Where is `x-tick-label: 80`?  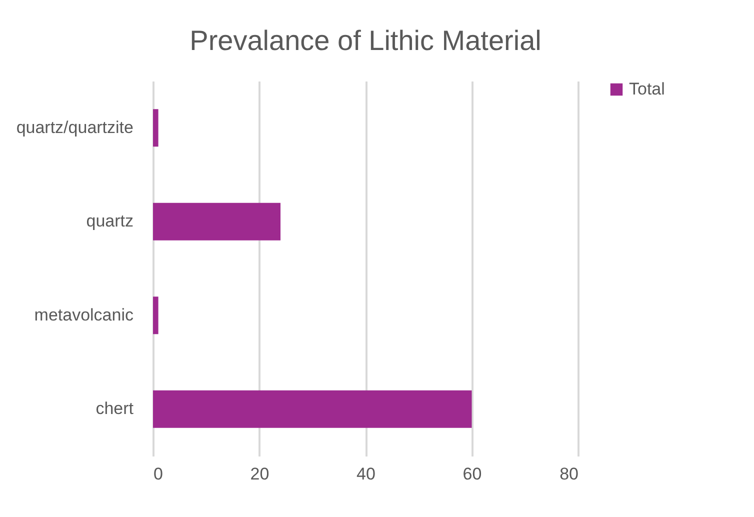 x-tick-label: 80 is located at coordinates (569, 474).